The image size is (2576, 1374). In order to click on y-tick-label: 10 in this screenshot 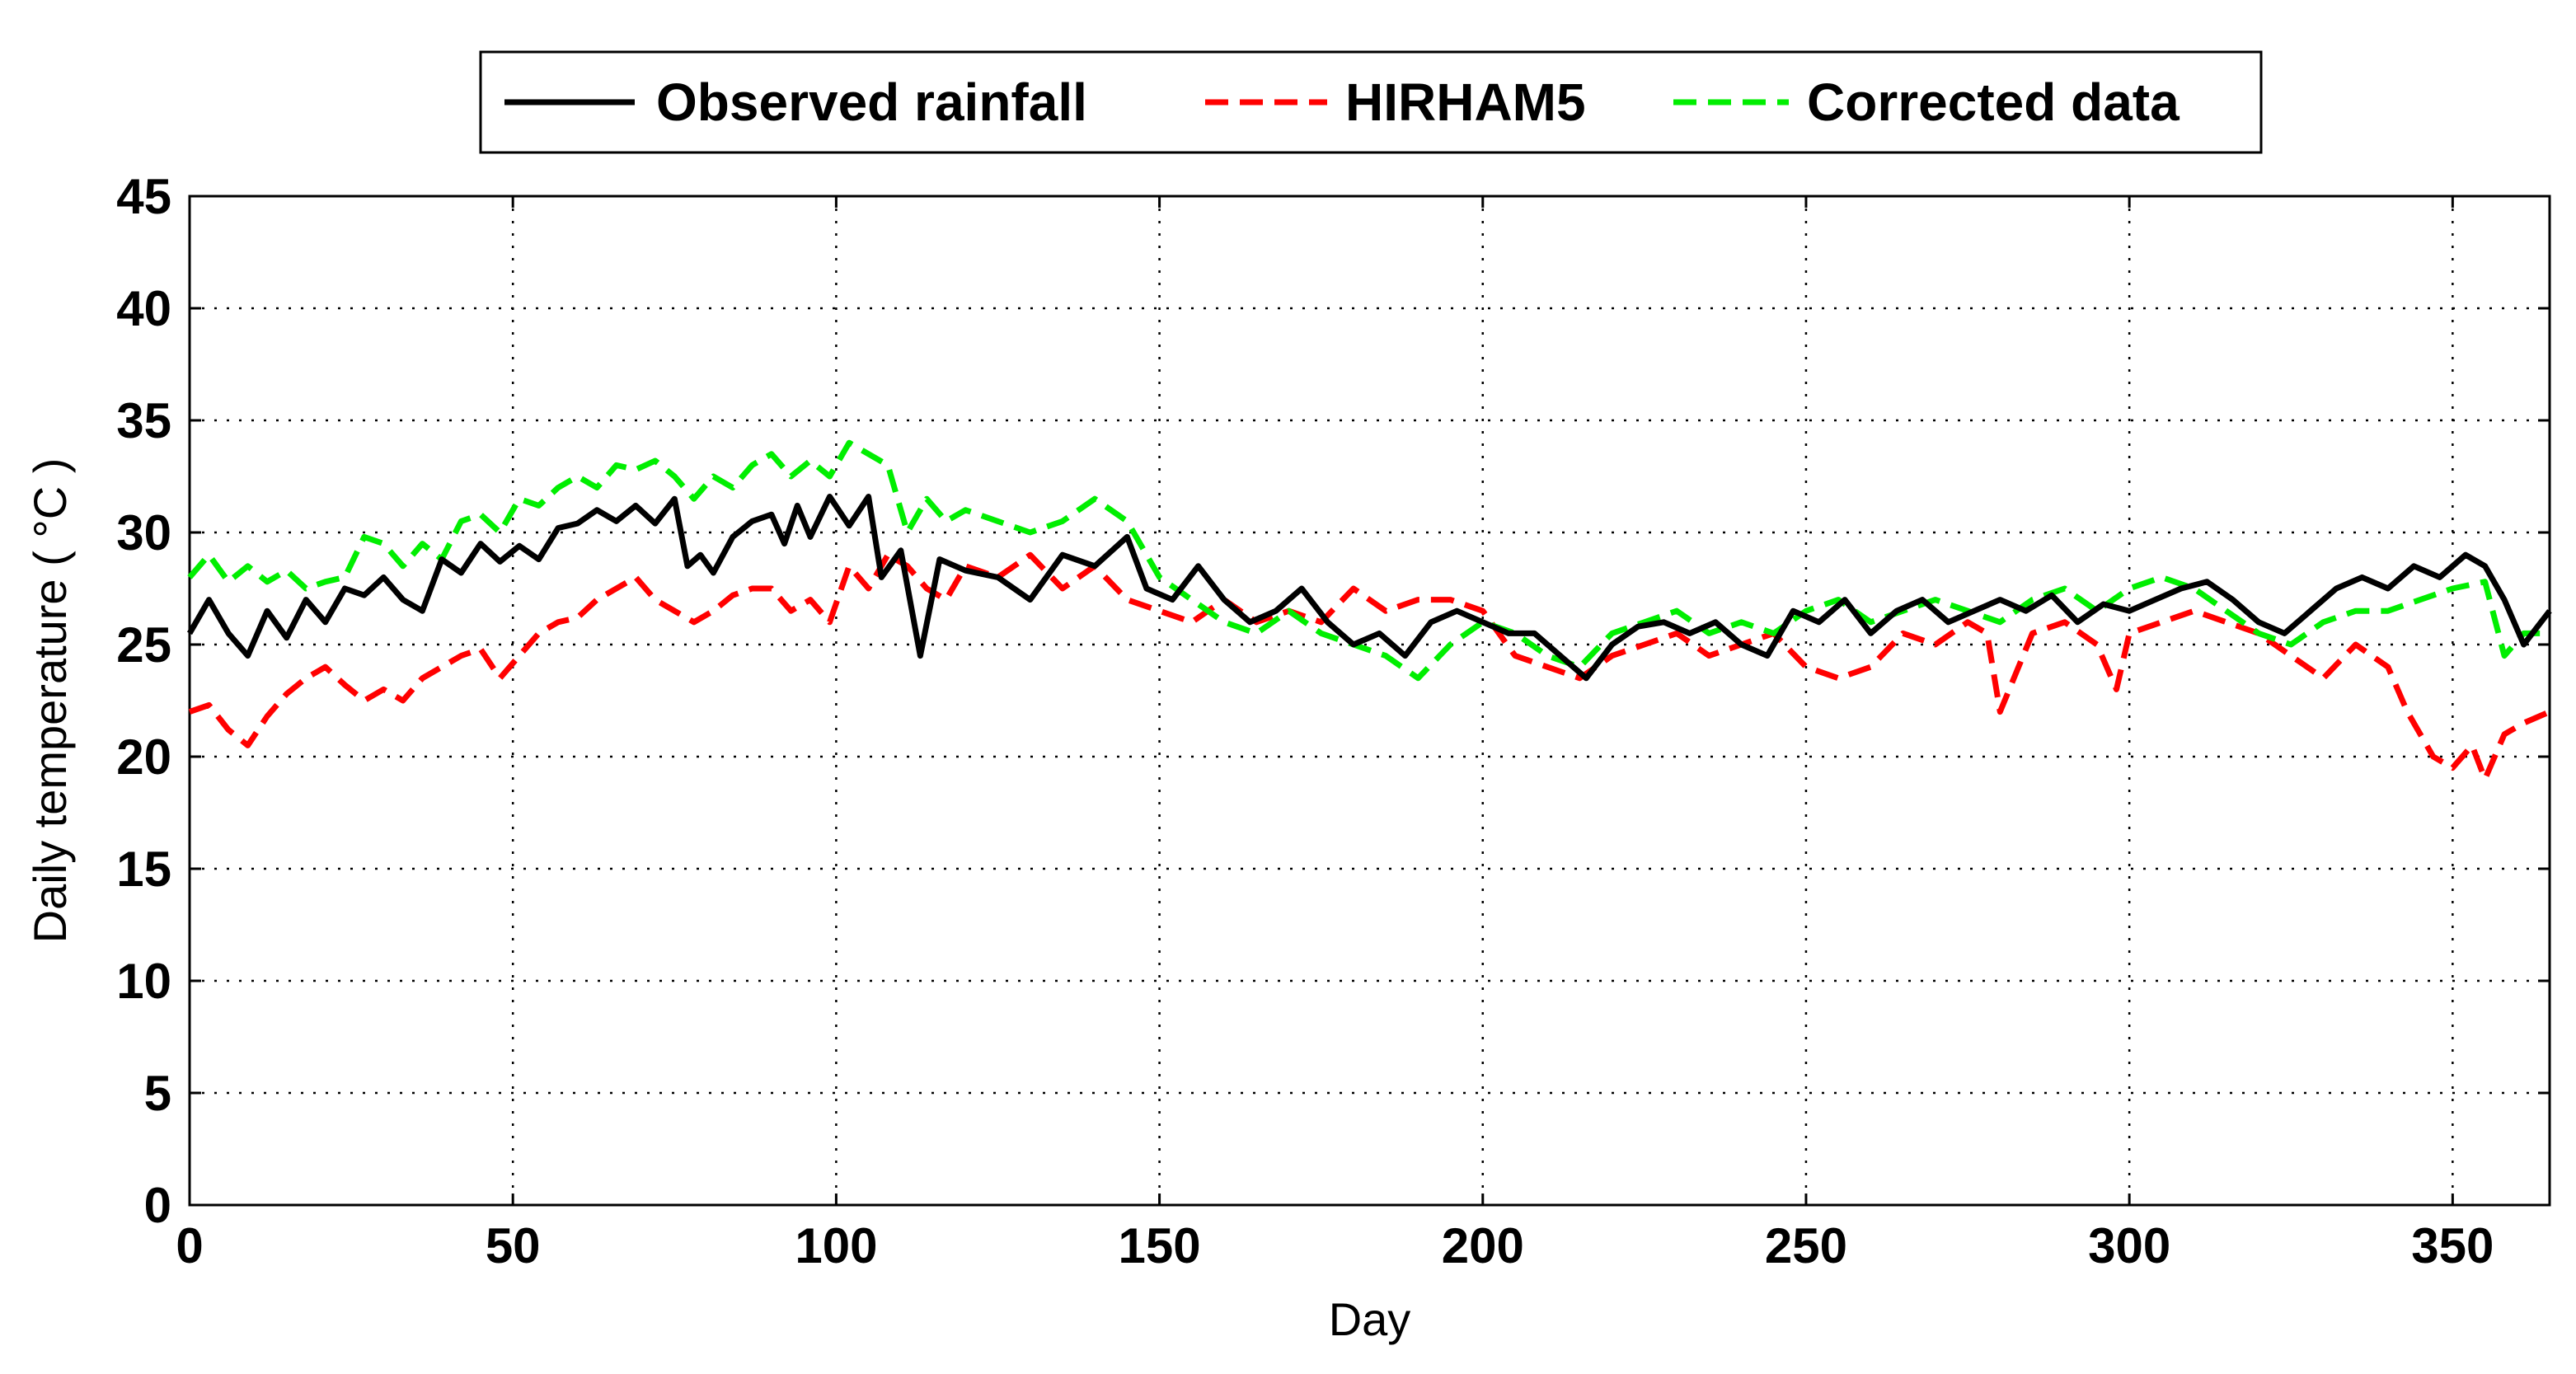, I will do `click(144, 981)`.